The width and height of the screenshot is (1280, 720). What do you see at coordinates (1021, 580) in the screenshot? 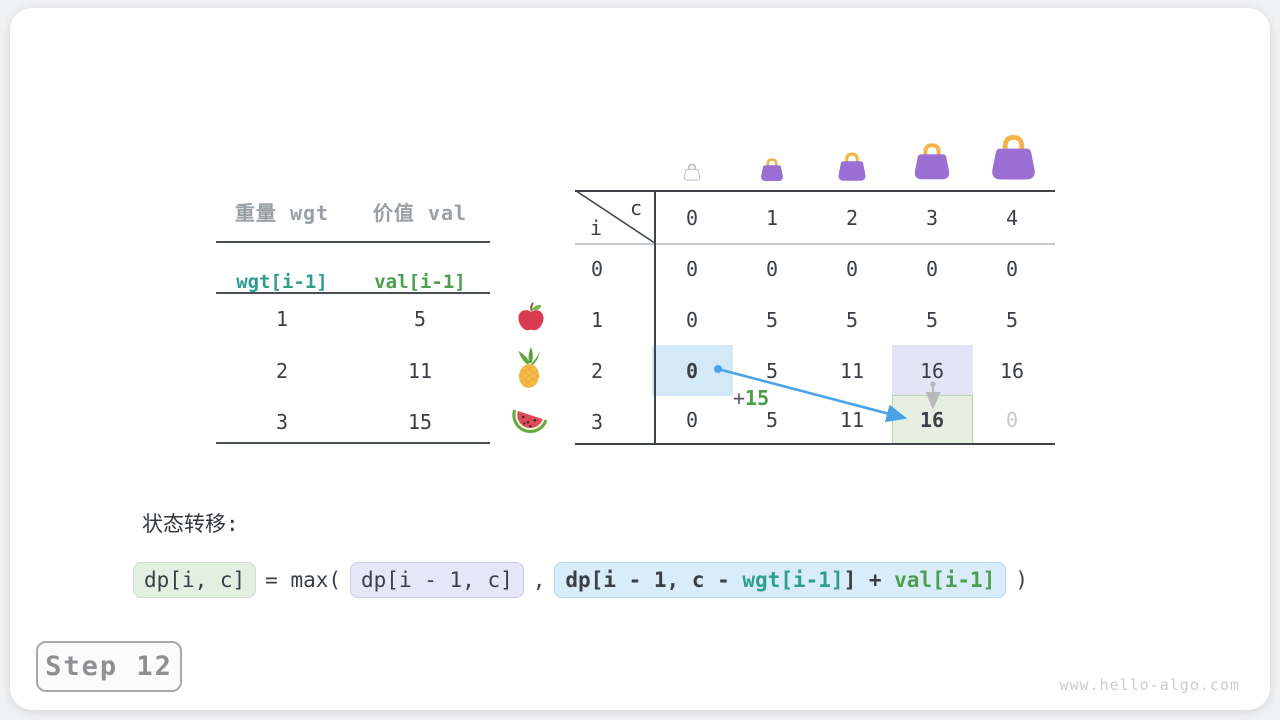
I see `formula-close-paren: )` at bounding box center [1021, 580].